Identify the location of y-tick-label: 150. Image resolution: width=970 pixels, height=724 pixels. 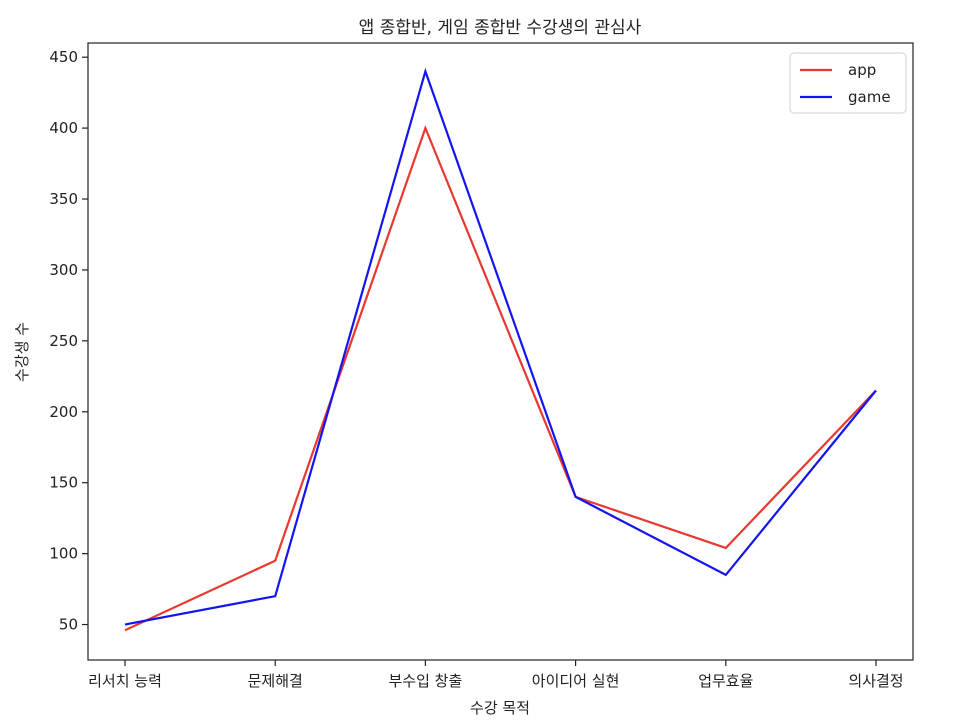
(63, 483).